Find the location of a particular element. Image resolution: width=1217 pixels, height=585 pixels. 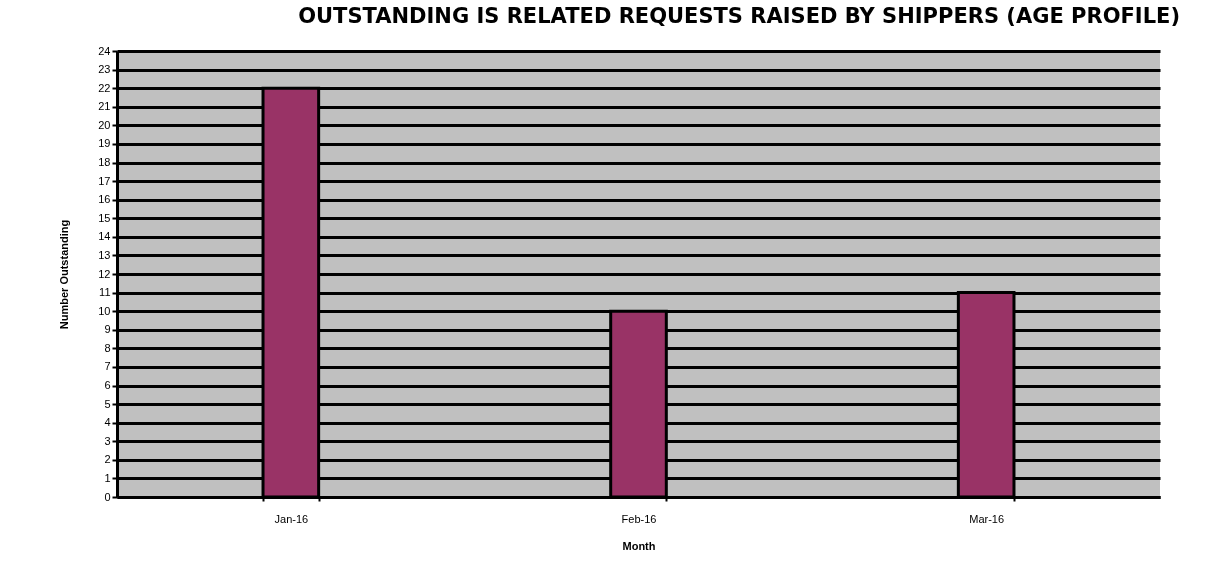

y-tick-label: 0 is located at coordinates (107, 496).